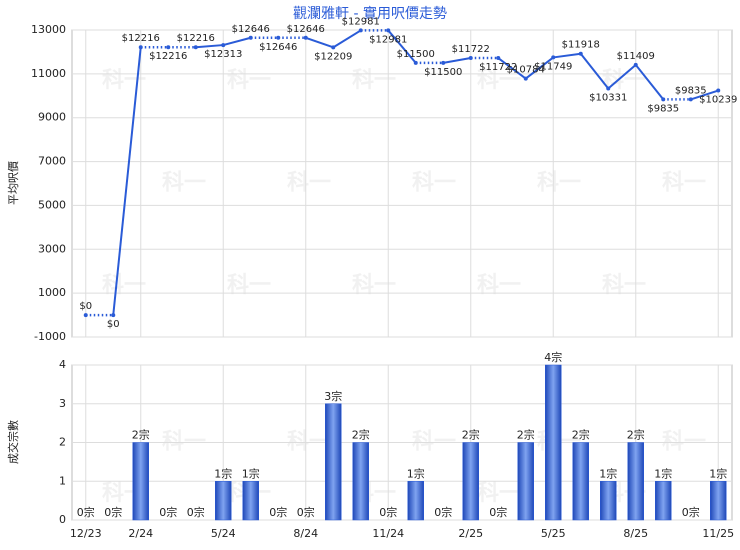 The width and height of the screenshot is (740, 550). What do you see at coordinates (471, 49) in the screenshot?
I see `data-label: $11722` at bounding box center [471, 49].